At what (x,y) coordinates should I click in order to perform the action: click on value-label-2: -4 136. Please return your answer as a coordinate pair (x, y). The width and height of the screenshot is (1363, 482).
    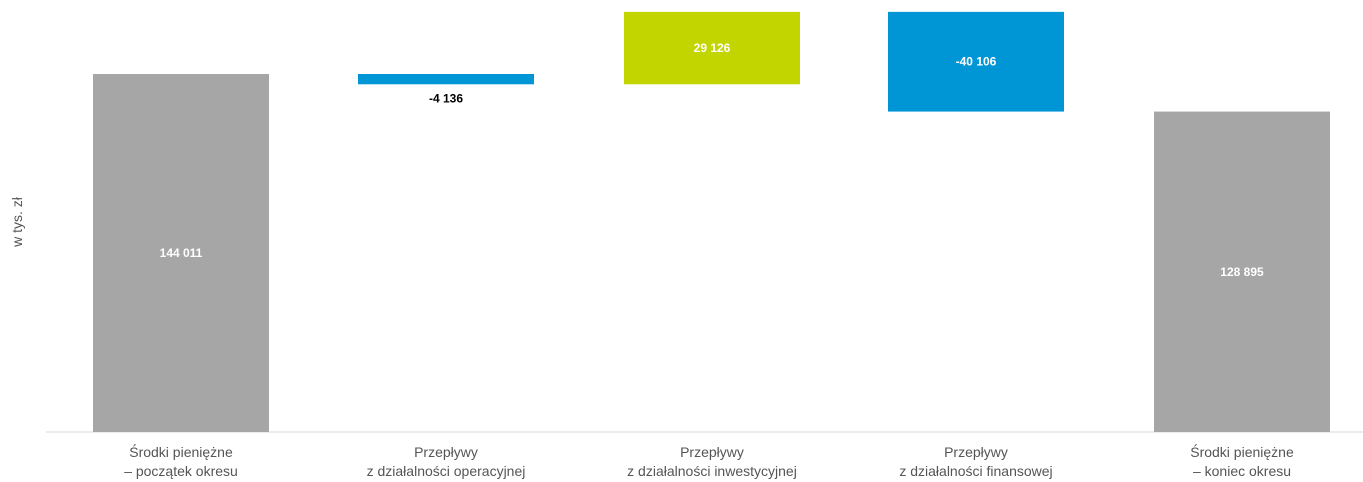
    Looking at the image, I should click on (446, 98).